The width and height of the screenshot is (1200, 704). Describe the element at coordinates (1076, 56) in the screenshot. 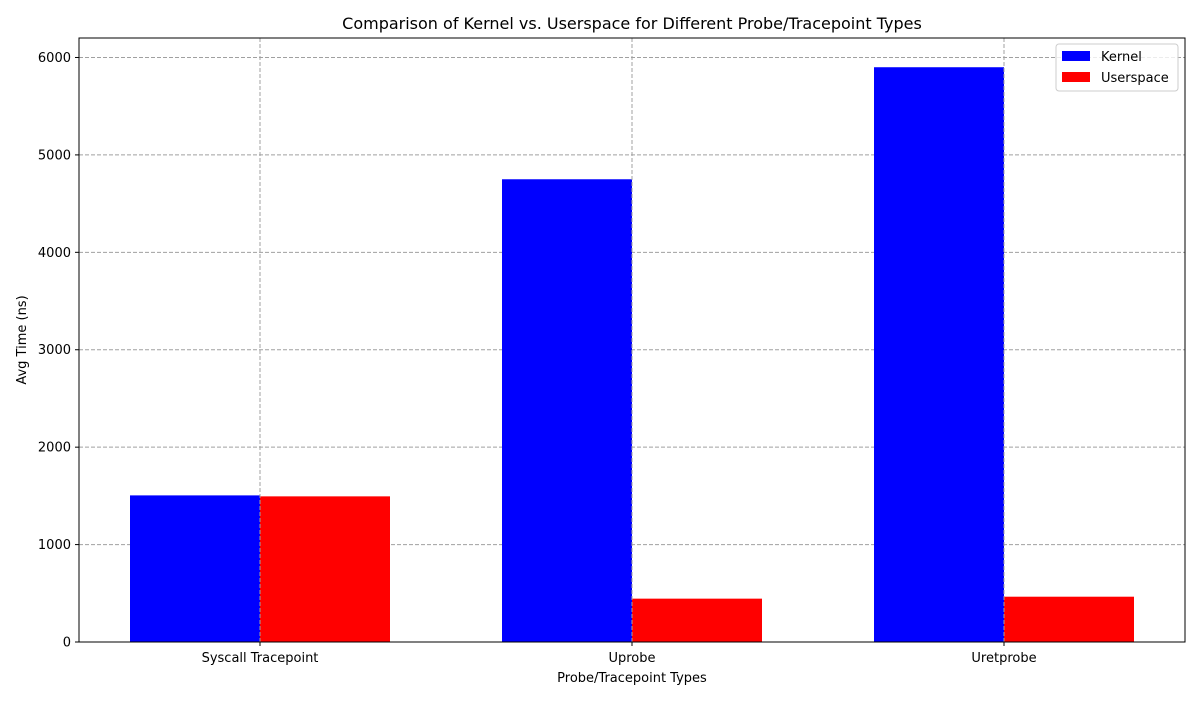

I see `legend-swatch-kernel` at that location.